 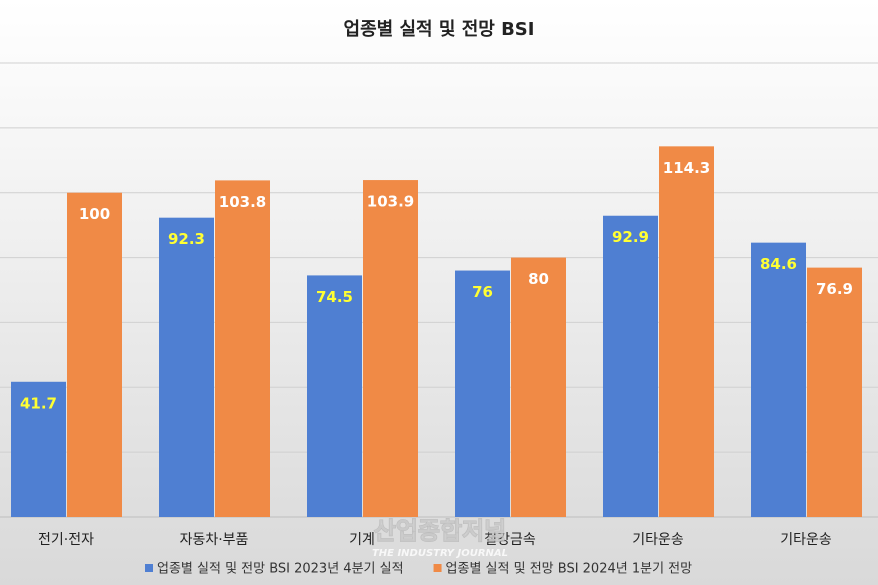 What do you see at coordinates (440, 553) in the screenshot?
I see `watermark-subtitle: THE INDUSTRY JOURNAL` at bounding box center [440, 553].